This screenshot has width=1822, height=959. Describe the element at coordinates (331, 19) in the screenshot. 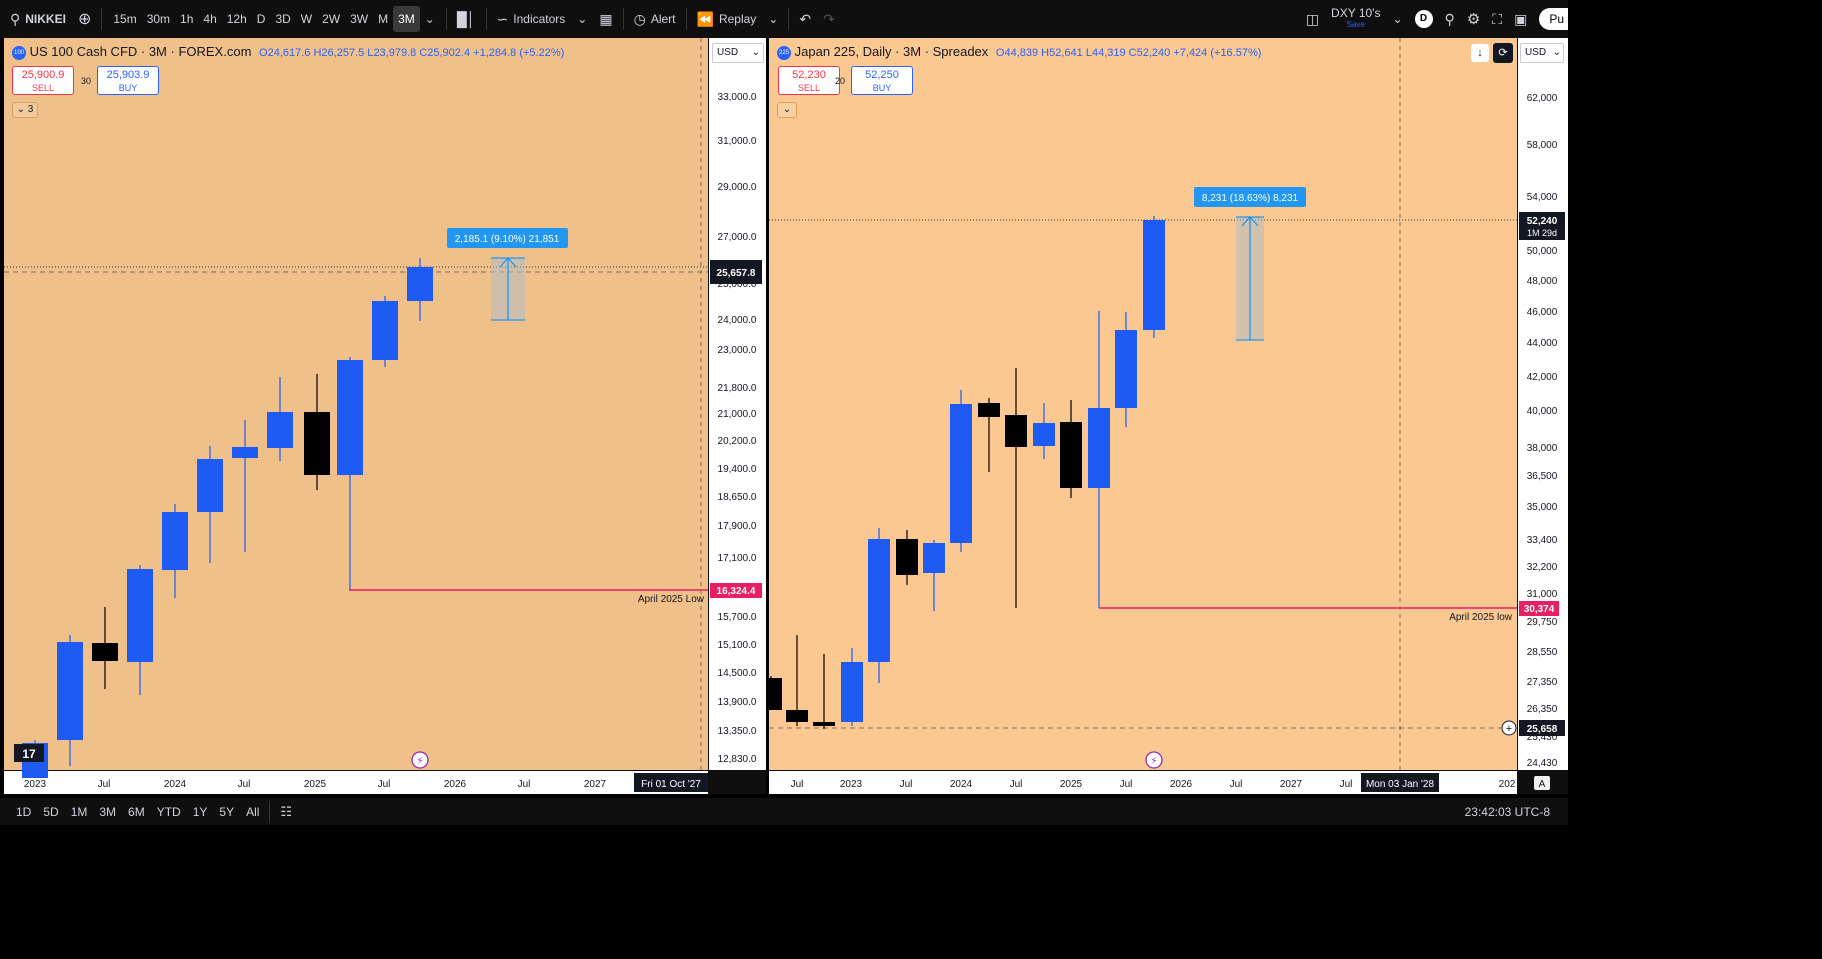

I see `timeframe-2w: 2W` at that location.